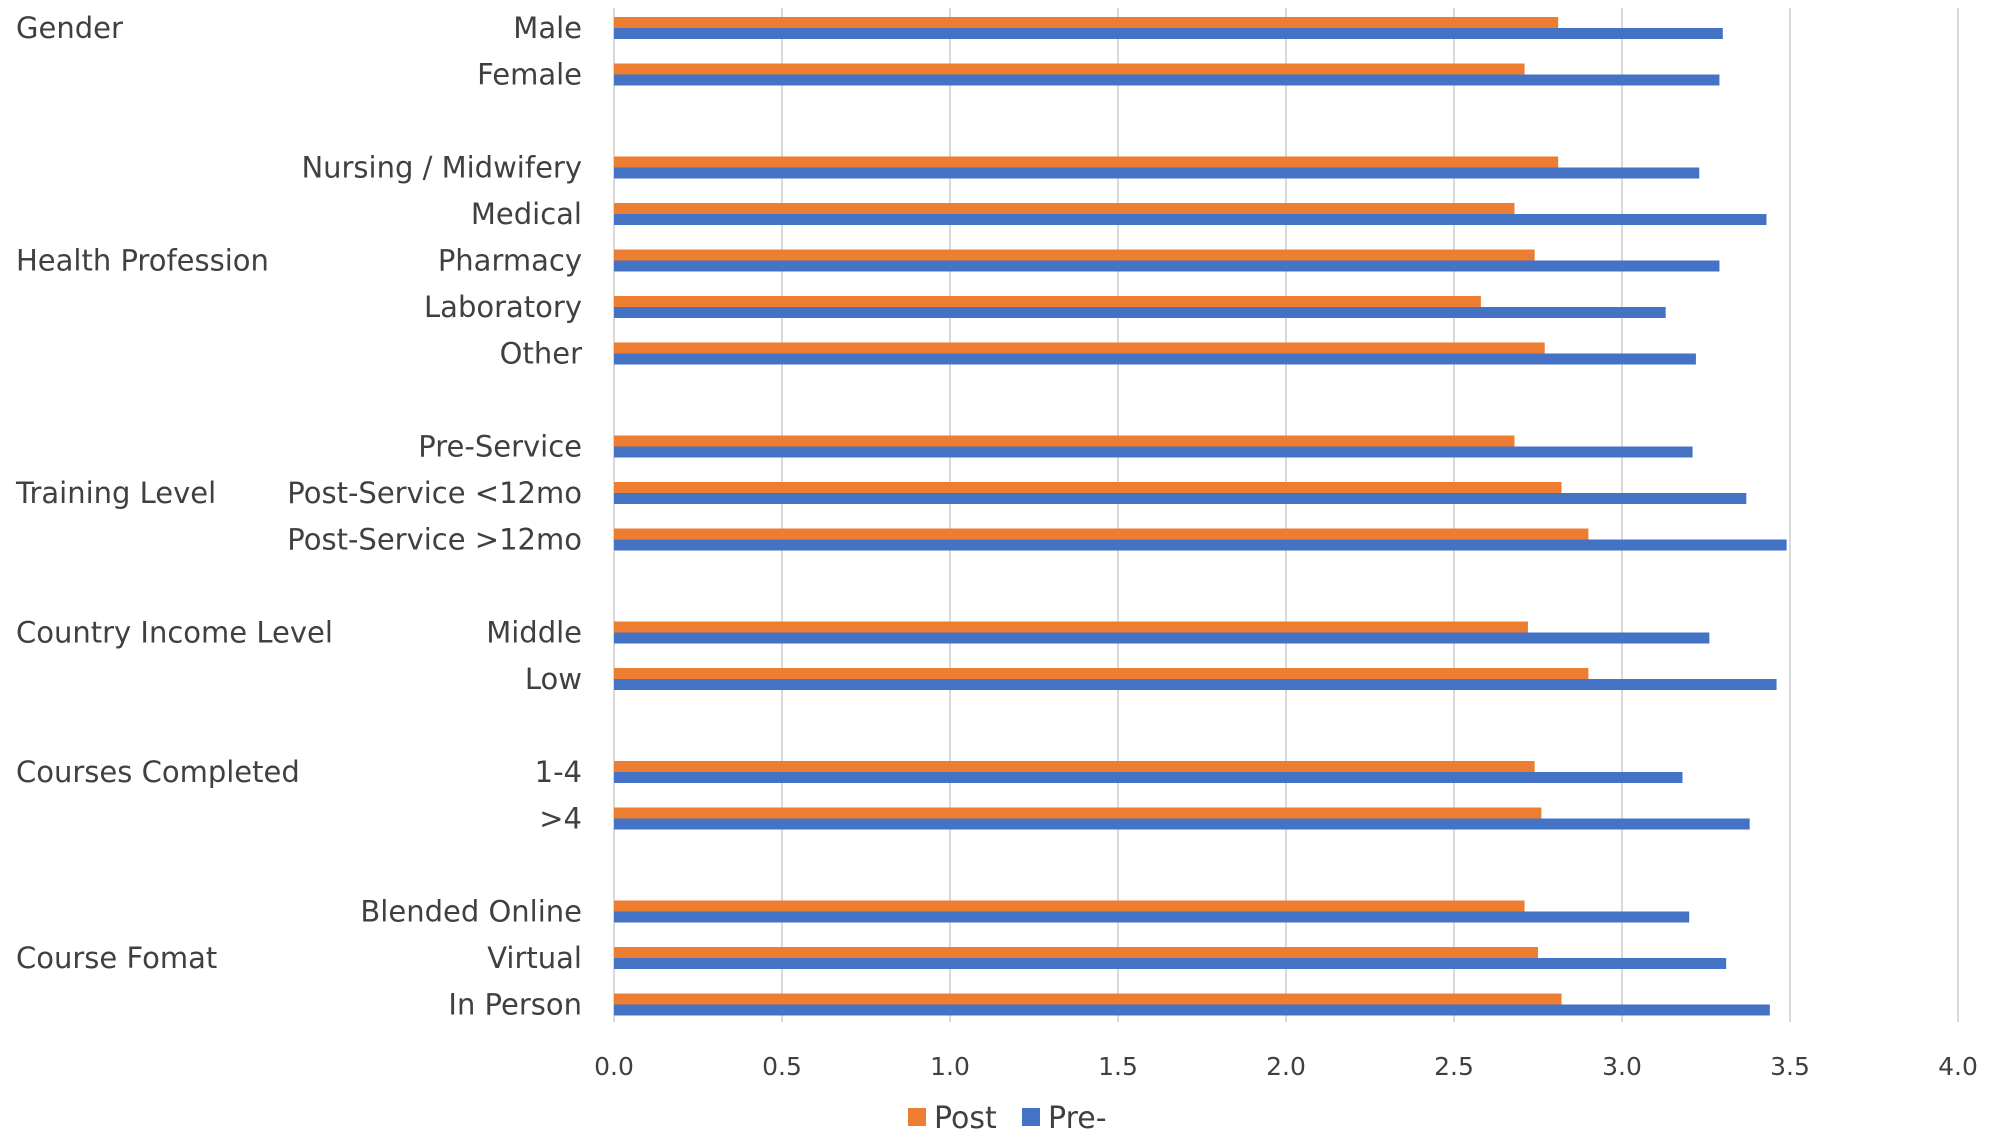  What do you see at coordinates (547, 28) in the screenshot?
I see `category-label: Male` at bounding box center [547, 28].